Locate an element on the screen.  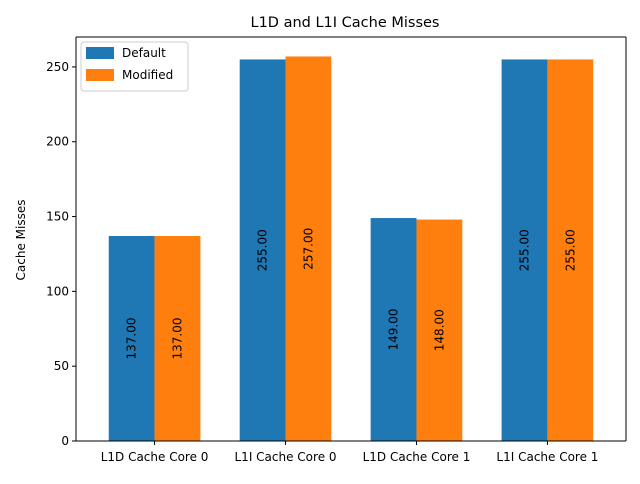
data-label-modified-1: 257.00 is located at coordinates (308, 249).